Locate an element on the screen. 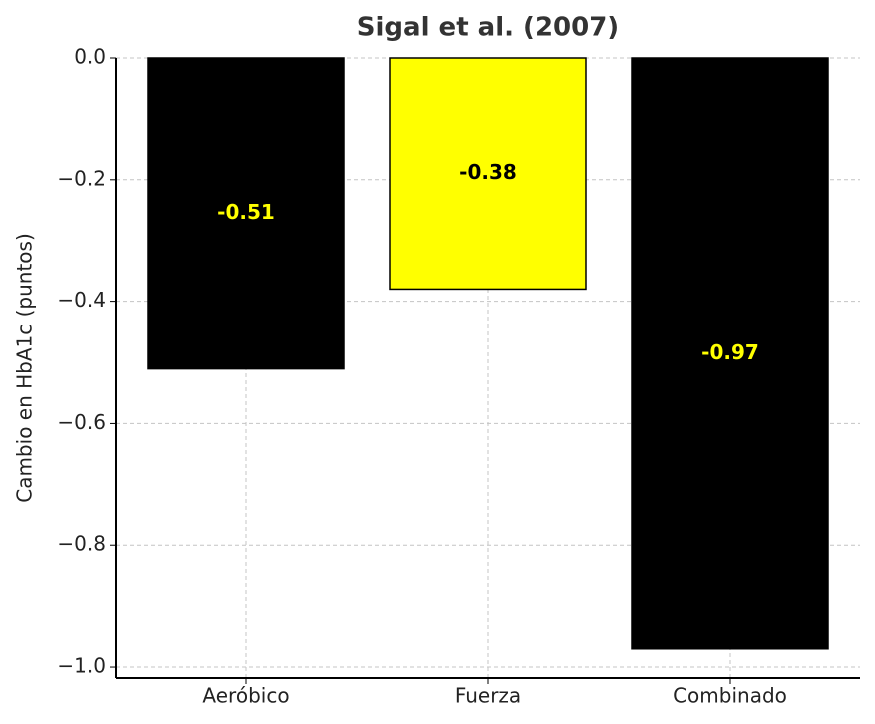 The image size is (875, 724). data-label: -0.97 is located at coordinates (730, 352).